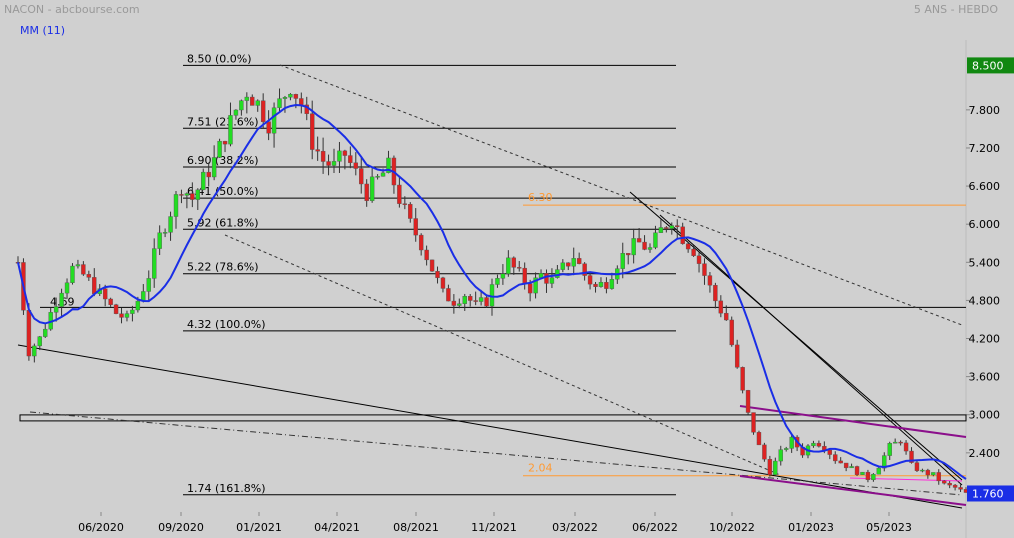  Describe the element at coordinates (223, 267) in the screenshot. I see `fib-label-5: 5.22 (78.6%)` at that location.